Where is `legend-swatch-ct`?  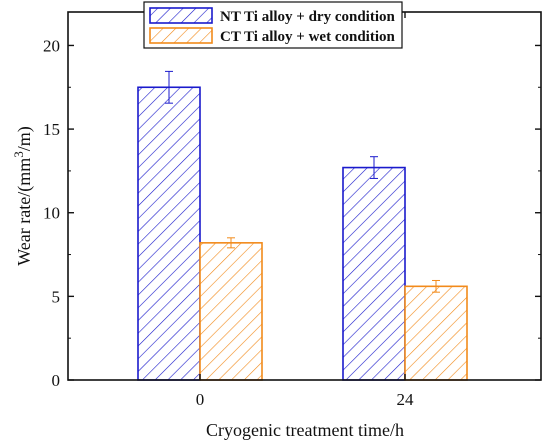
legend-swatch-ct is located at coordinates (181, 35).